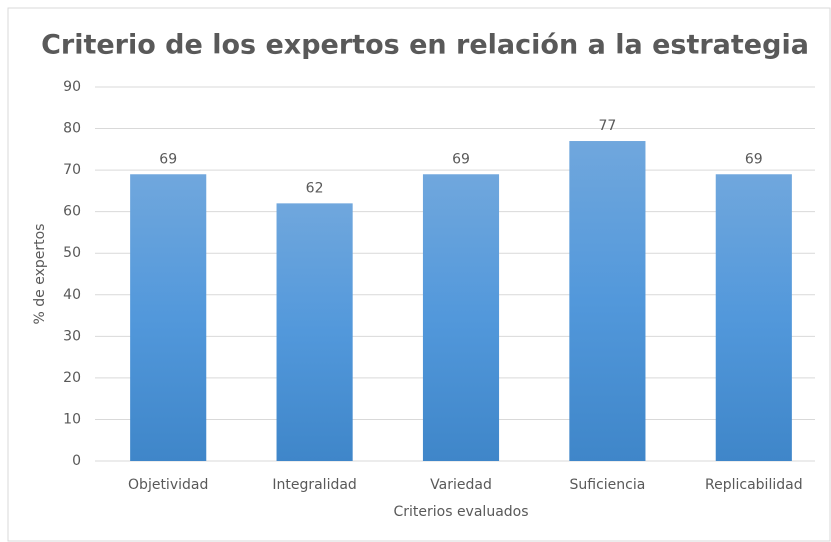  Describe the element at coordinates (72, 336) in the screenshot. I see `y-tick-label: 30` at that location.